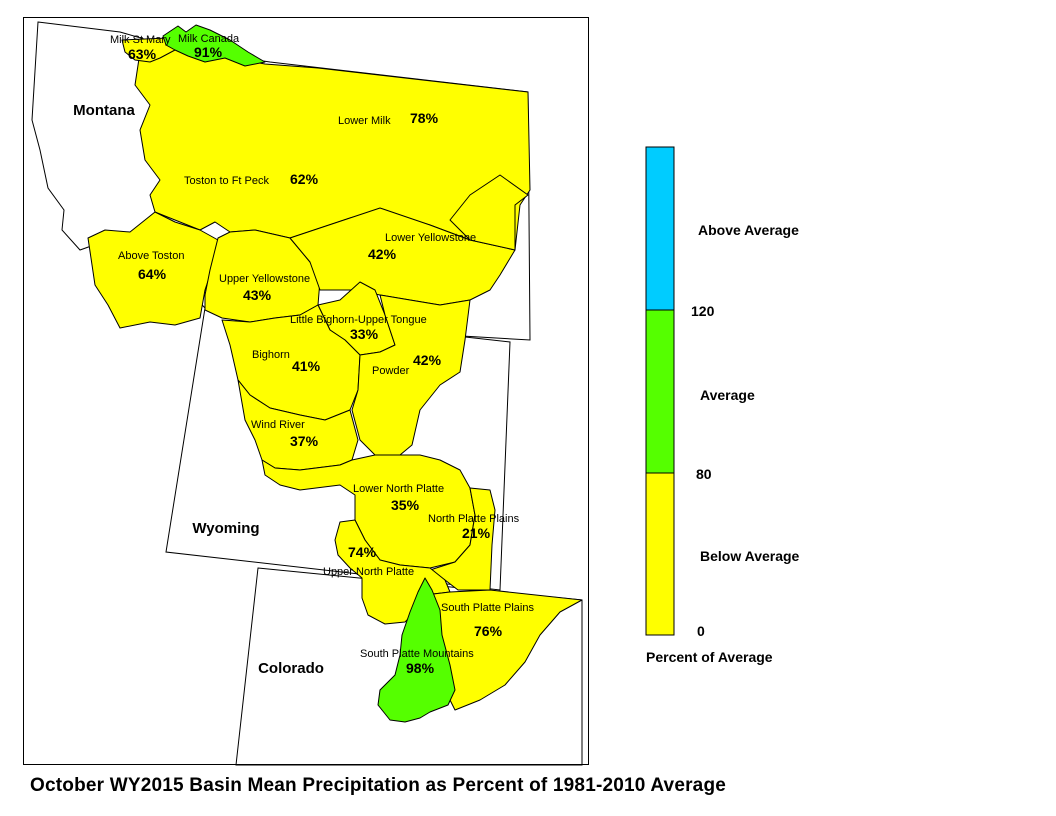 Image resolution: width=1056 pixels, height=816 pixels. What do you see at coordinates (750, 556) in the screenshot?
I see `legend-label-below-average: Below Average` at bounding box center [750, 556].